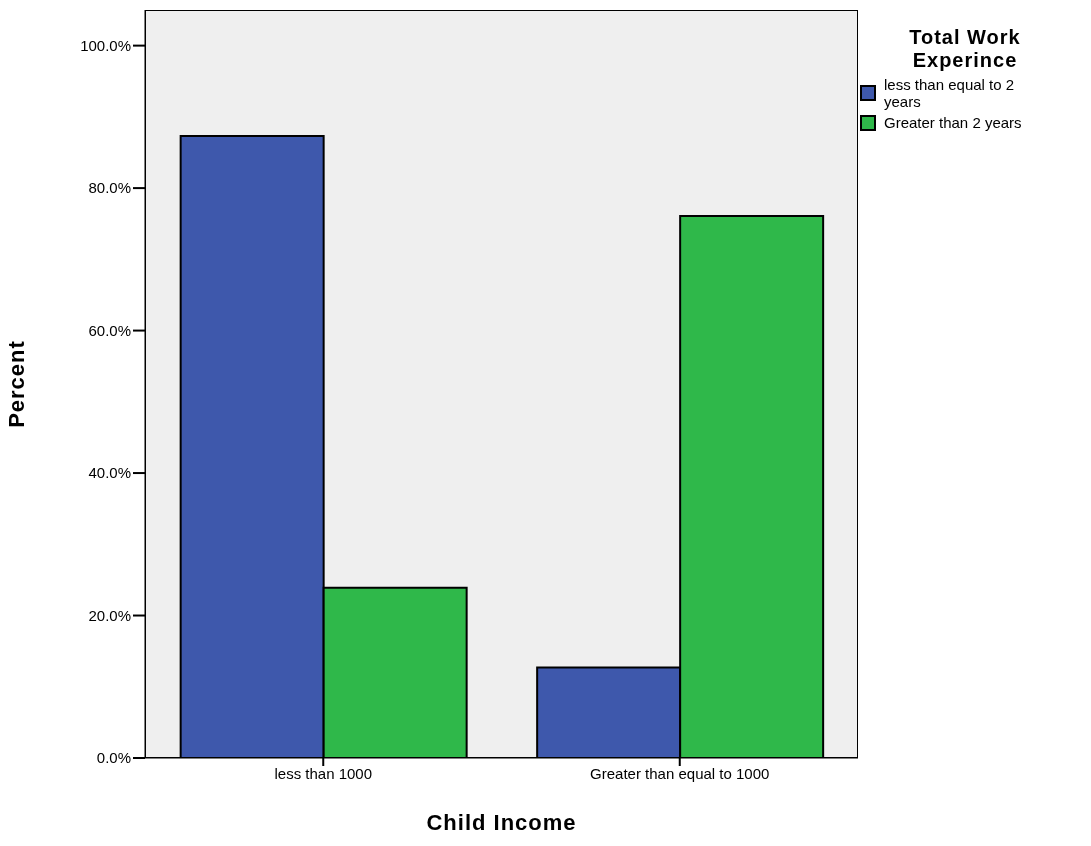 The width and height of the screenshot is (1091, 846). What do you see at coordinates (950, 93) in the screenshot?
I see `legend-label: less than equal to 2 years` at bounding box center [950, 93].